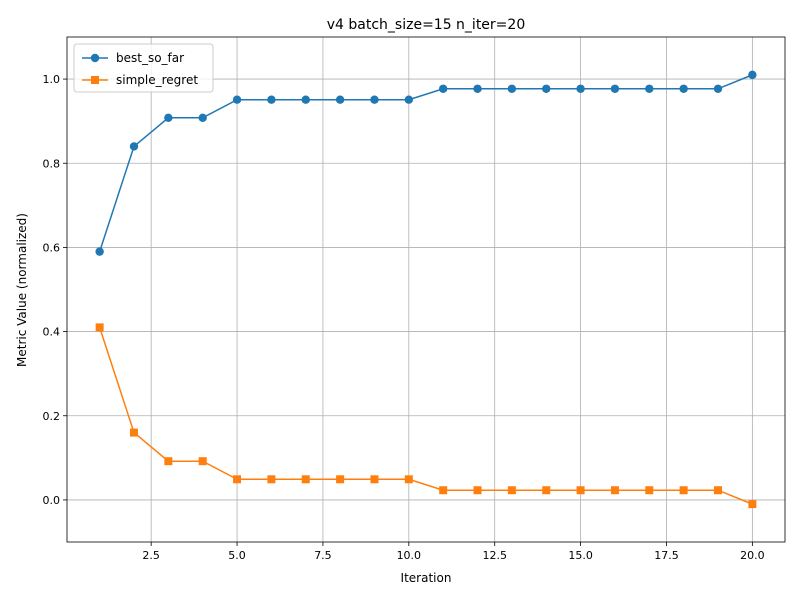 This screenshot has height=600, width=800. I want to click on x-tick-label: 15.0, so click(580, 555).